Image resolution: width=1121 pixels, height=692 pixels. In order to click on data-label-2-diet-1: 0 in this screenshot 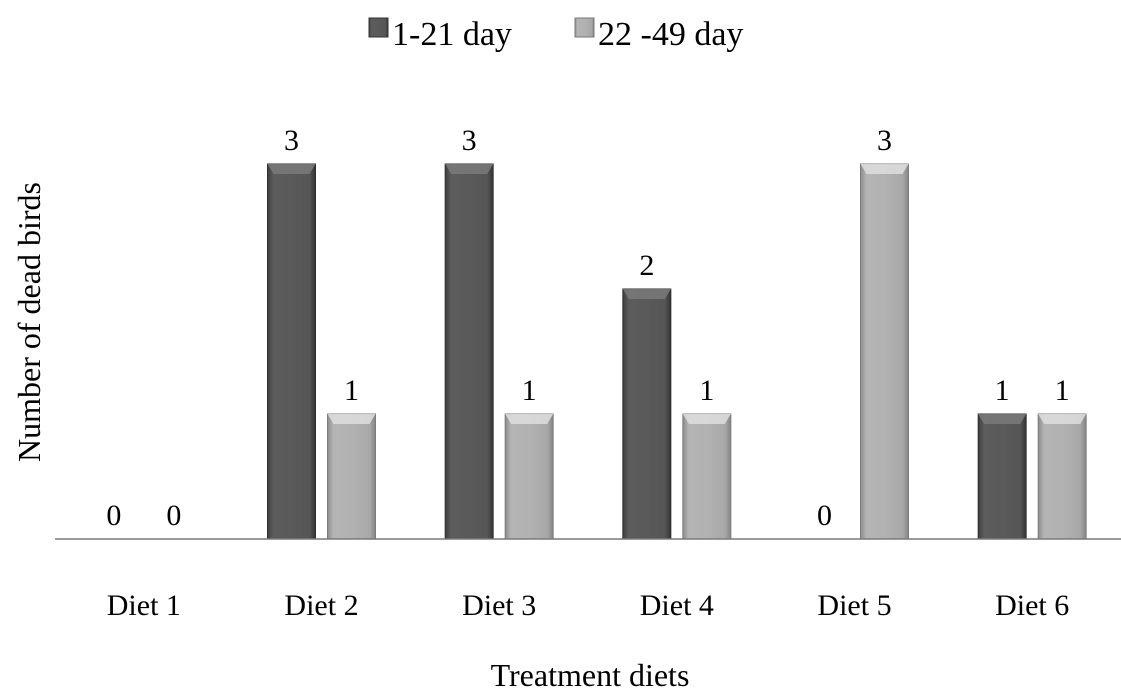, I will do `click(173, 515)`.